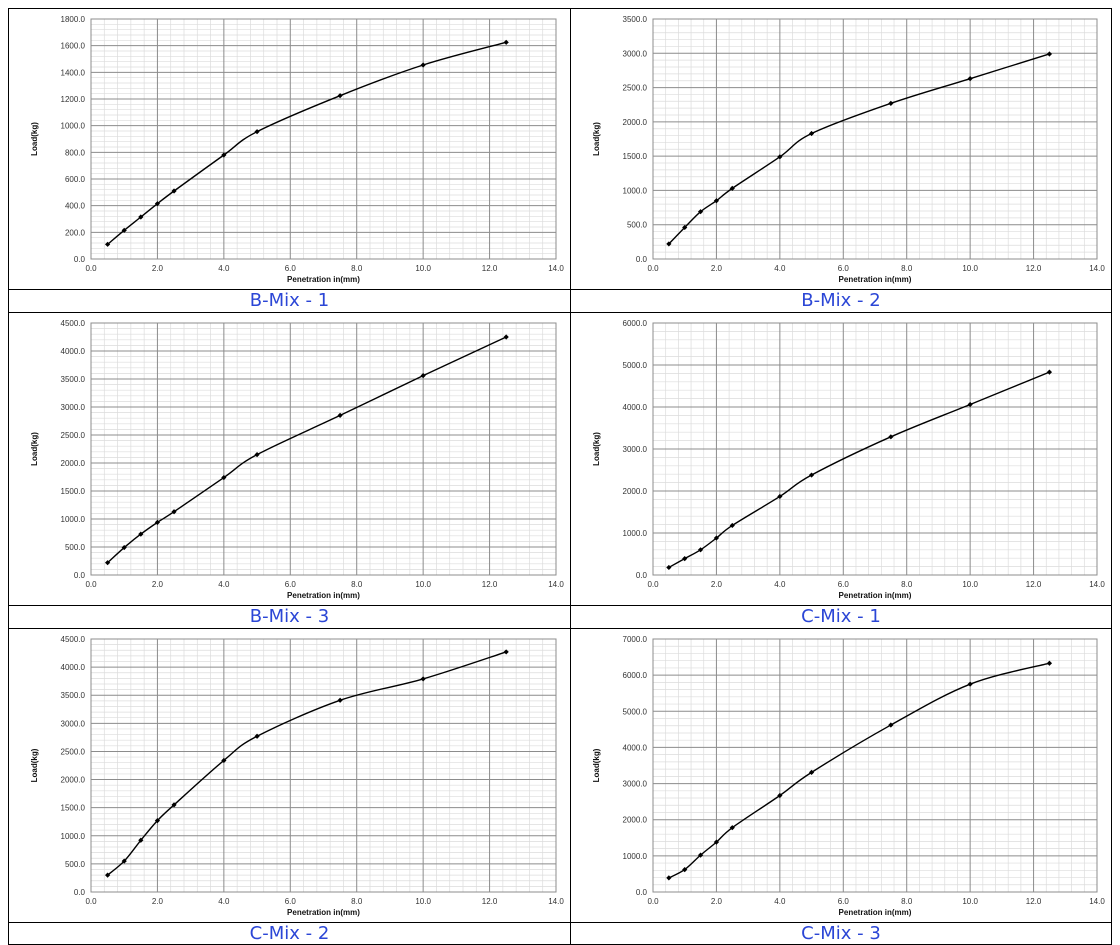 Image resolution: width=1120 pixels, height=945 pixels. Describe the element at coordinates (75, 179) in the screenshot. I see `y-tick-label: 600.0` at that location.